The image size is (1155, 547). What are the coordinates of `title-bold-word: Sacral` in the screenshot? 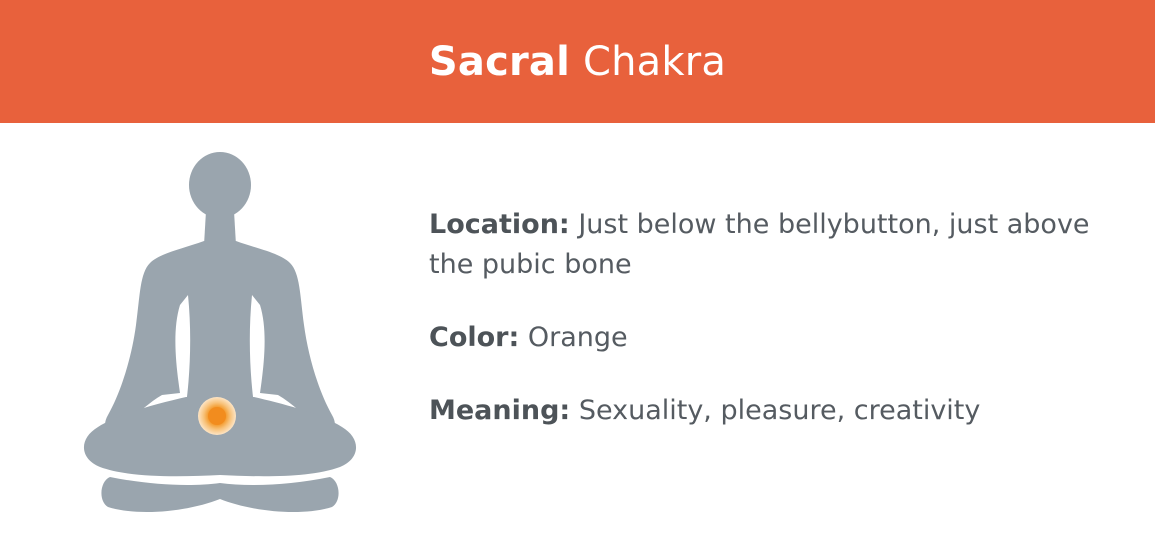 It's located at (499, 61).